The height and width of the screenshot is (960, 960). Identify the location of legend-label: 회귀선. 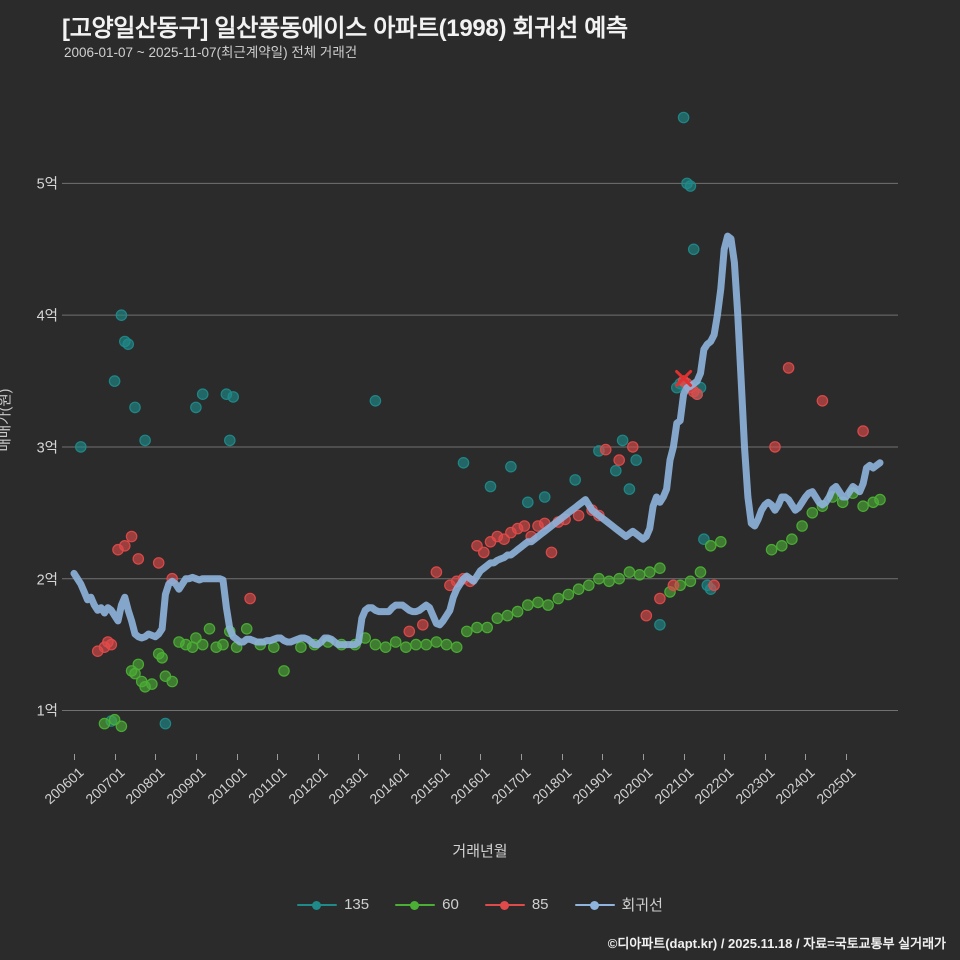
(642, 905).